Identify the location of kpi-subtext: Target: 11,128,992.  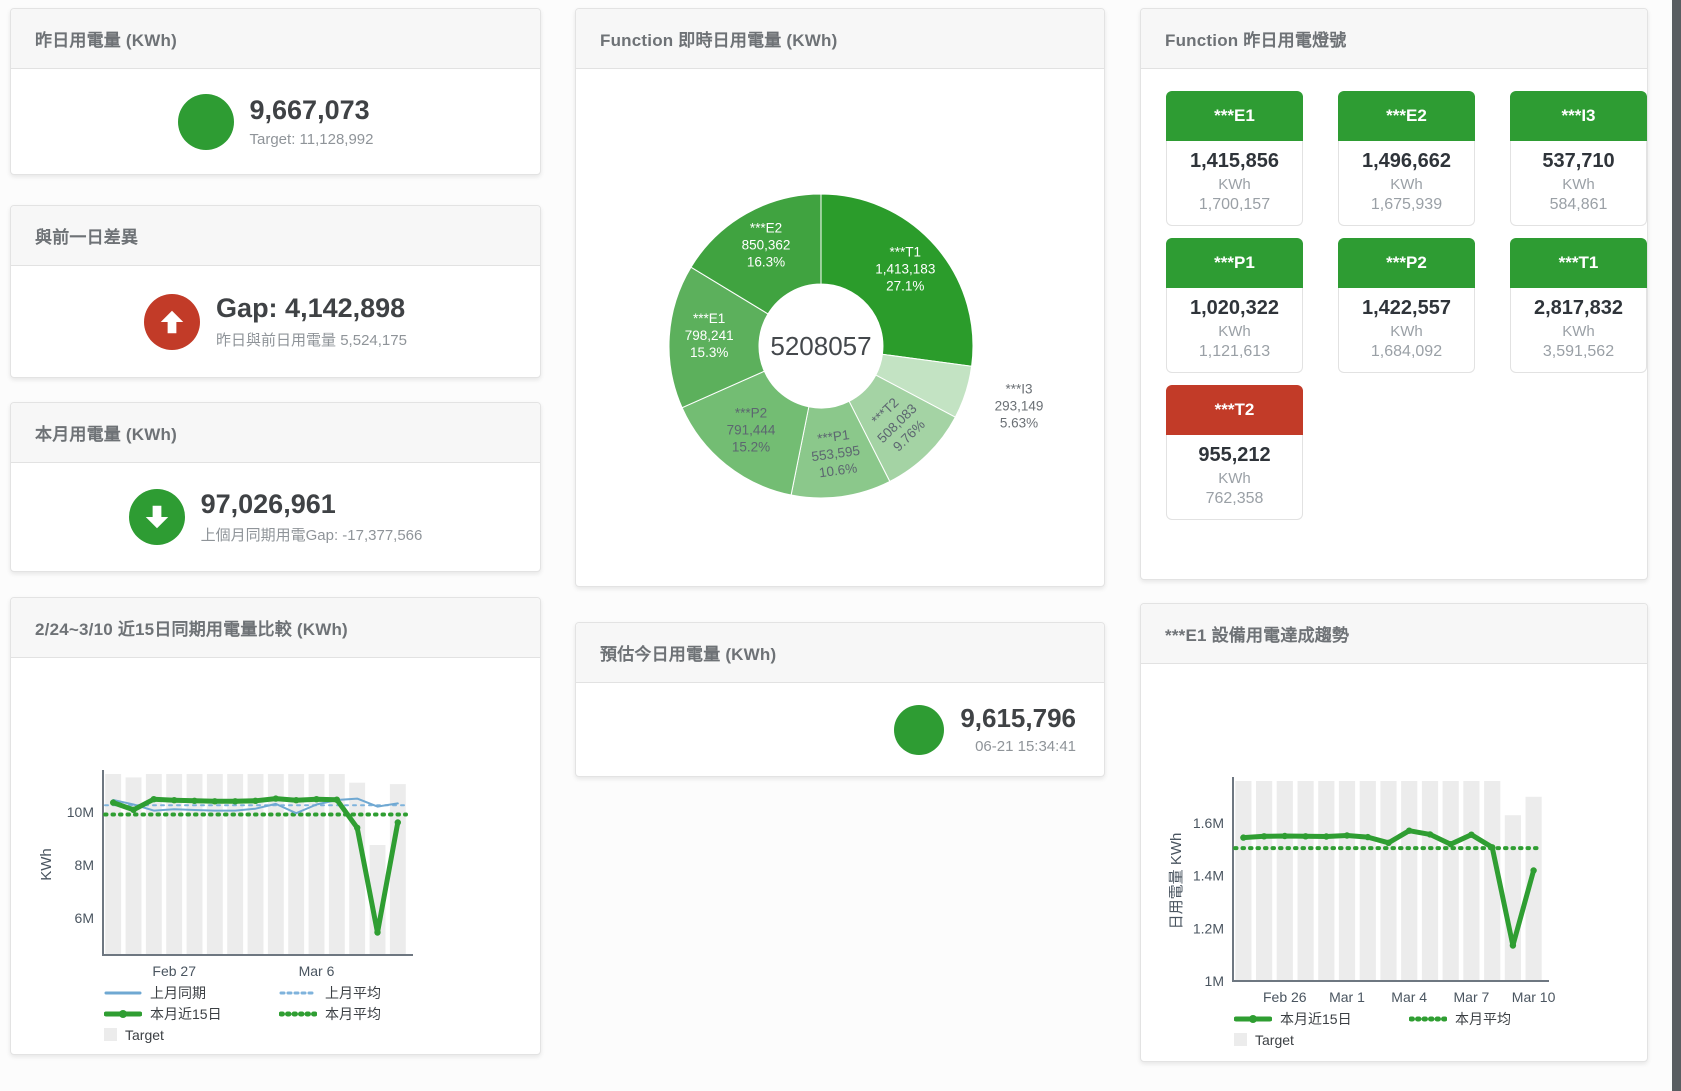
(311, 139).